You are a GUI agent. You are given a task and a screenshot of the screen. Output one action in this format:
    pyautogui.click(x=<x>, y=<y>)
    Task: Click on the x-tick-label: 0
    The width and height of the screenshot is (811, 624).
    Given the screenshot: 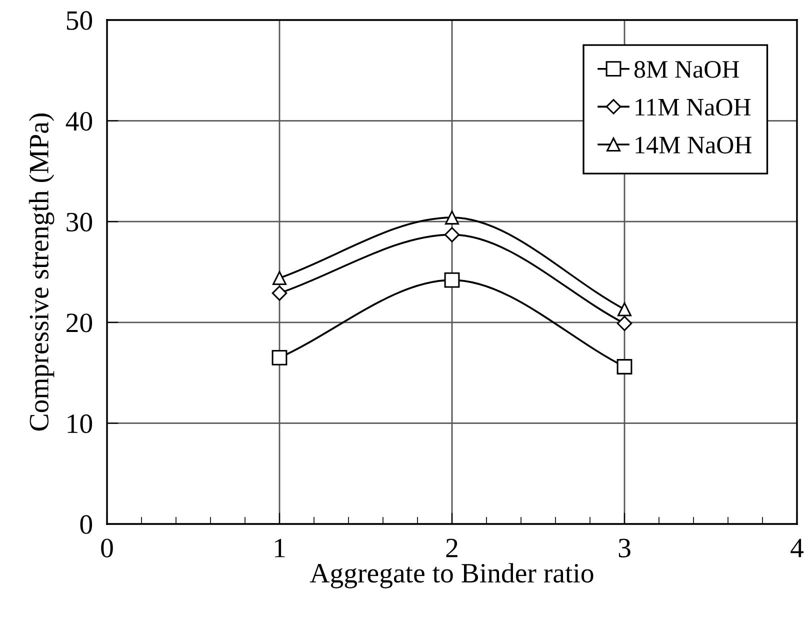 What is the action you would take?
    pyautogui.click(x=107, y=548)
    